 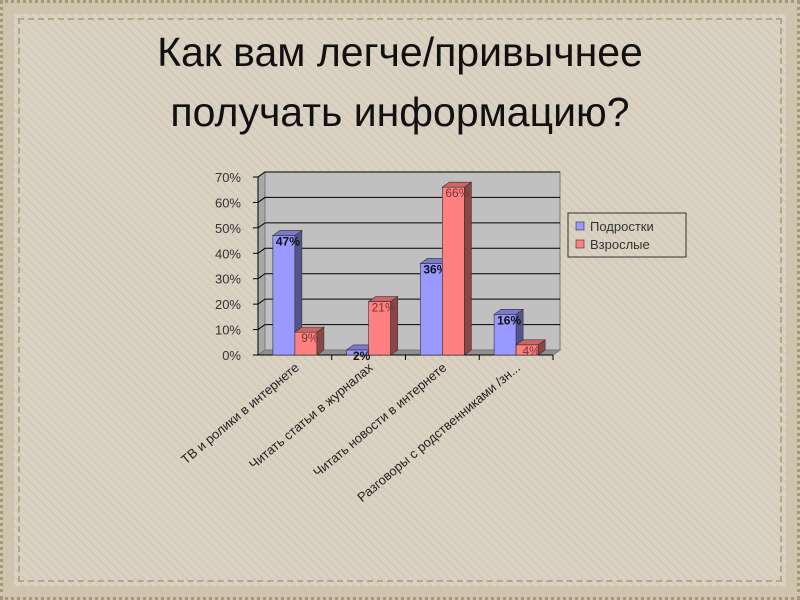 What do you see at coordinates (620, 244) in the screenshot?
I see `legend-label: Взрослые` at bounding box center [620, 244].